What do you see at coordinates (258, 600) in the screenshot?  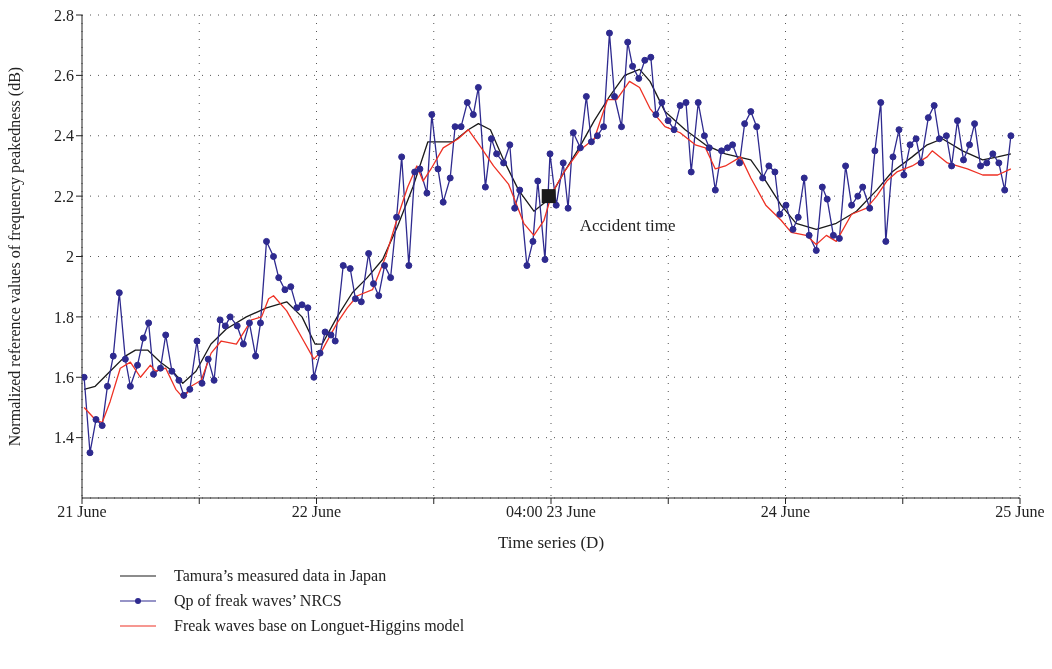 I see `legend-label: Qp of freak waves’ NRCS` at bounding box center [258, 600].